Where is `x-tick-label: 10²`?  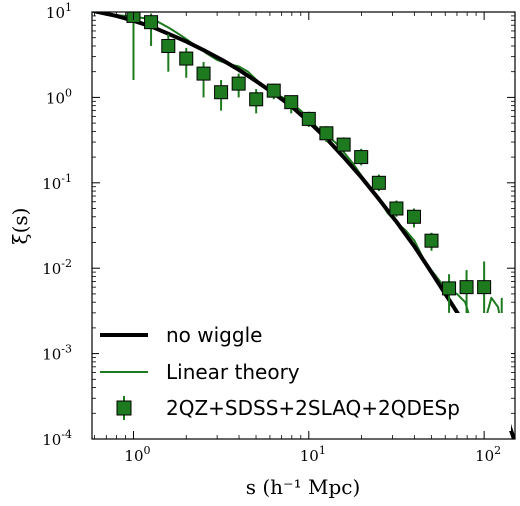 x-tick-label: 10² is located at coordinates (488, 454).